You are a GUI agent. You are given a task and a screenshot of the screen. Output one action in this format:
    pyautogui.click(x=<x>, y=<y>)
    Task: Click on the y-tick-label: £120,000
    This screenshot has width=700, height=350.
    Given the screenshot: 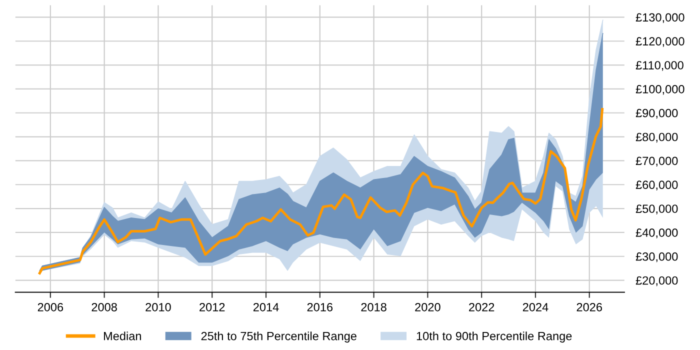 What is the action you would take?
    pyautogui.click(x=660, y=42)
    